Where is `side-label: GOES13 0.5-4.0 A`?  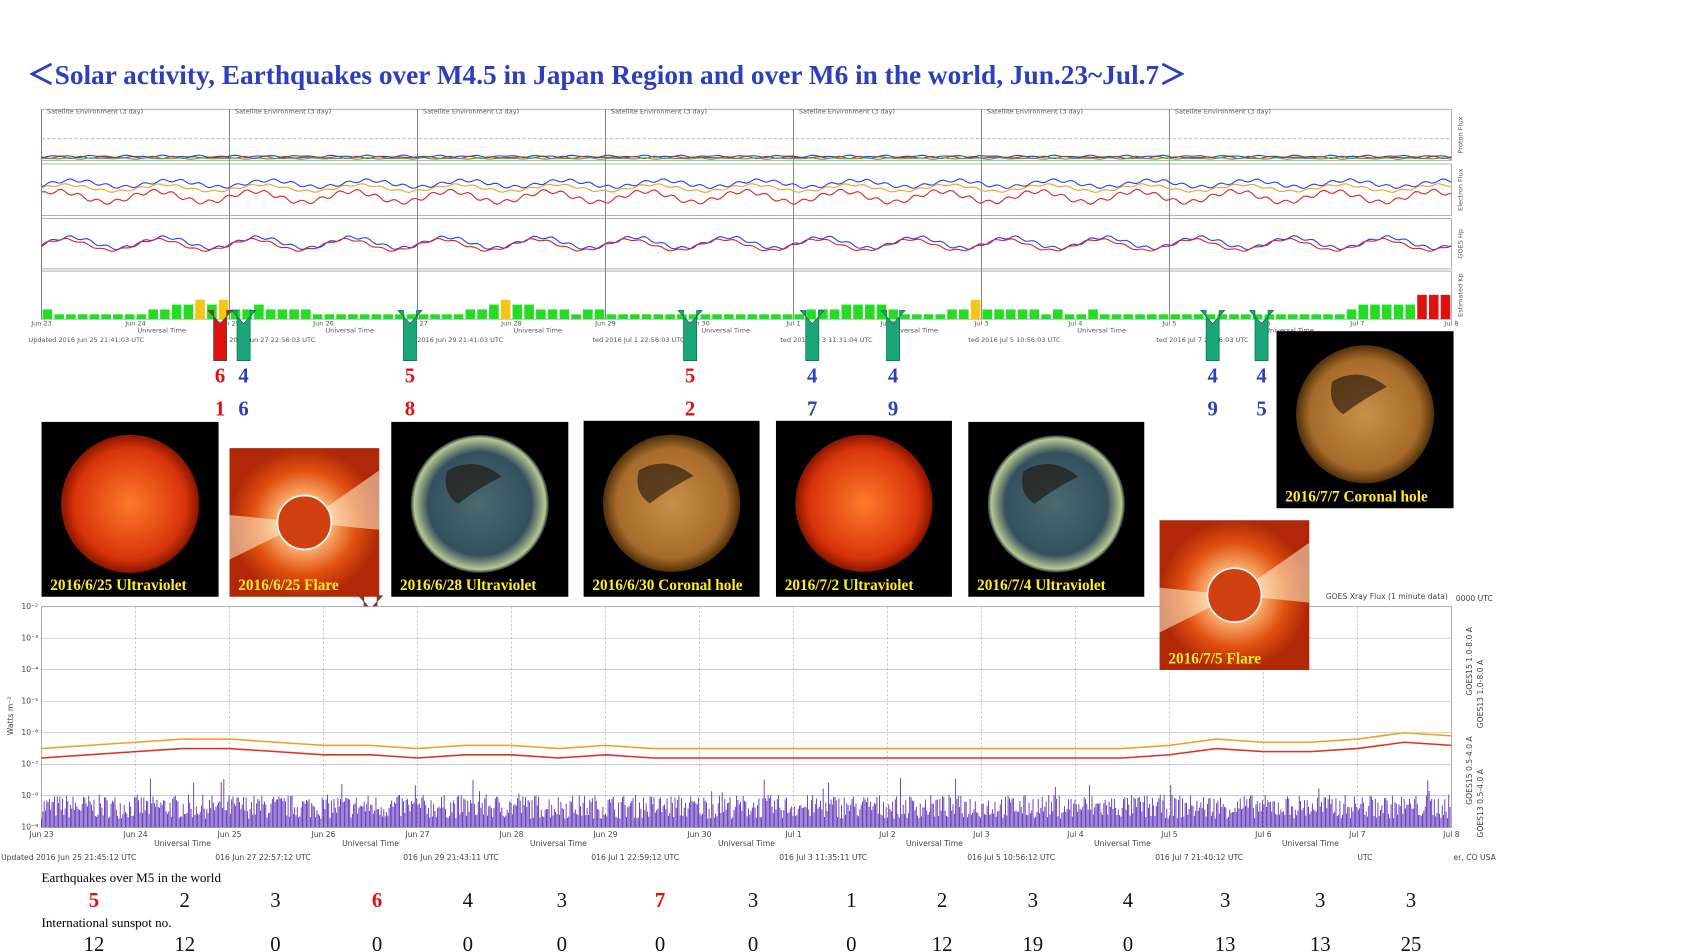
side-label: GOES13 0.5-4.0 A is located at coordinates (1480, 802).